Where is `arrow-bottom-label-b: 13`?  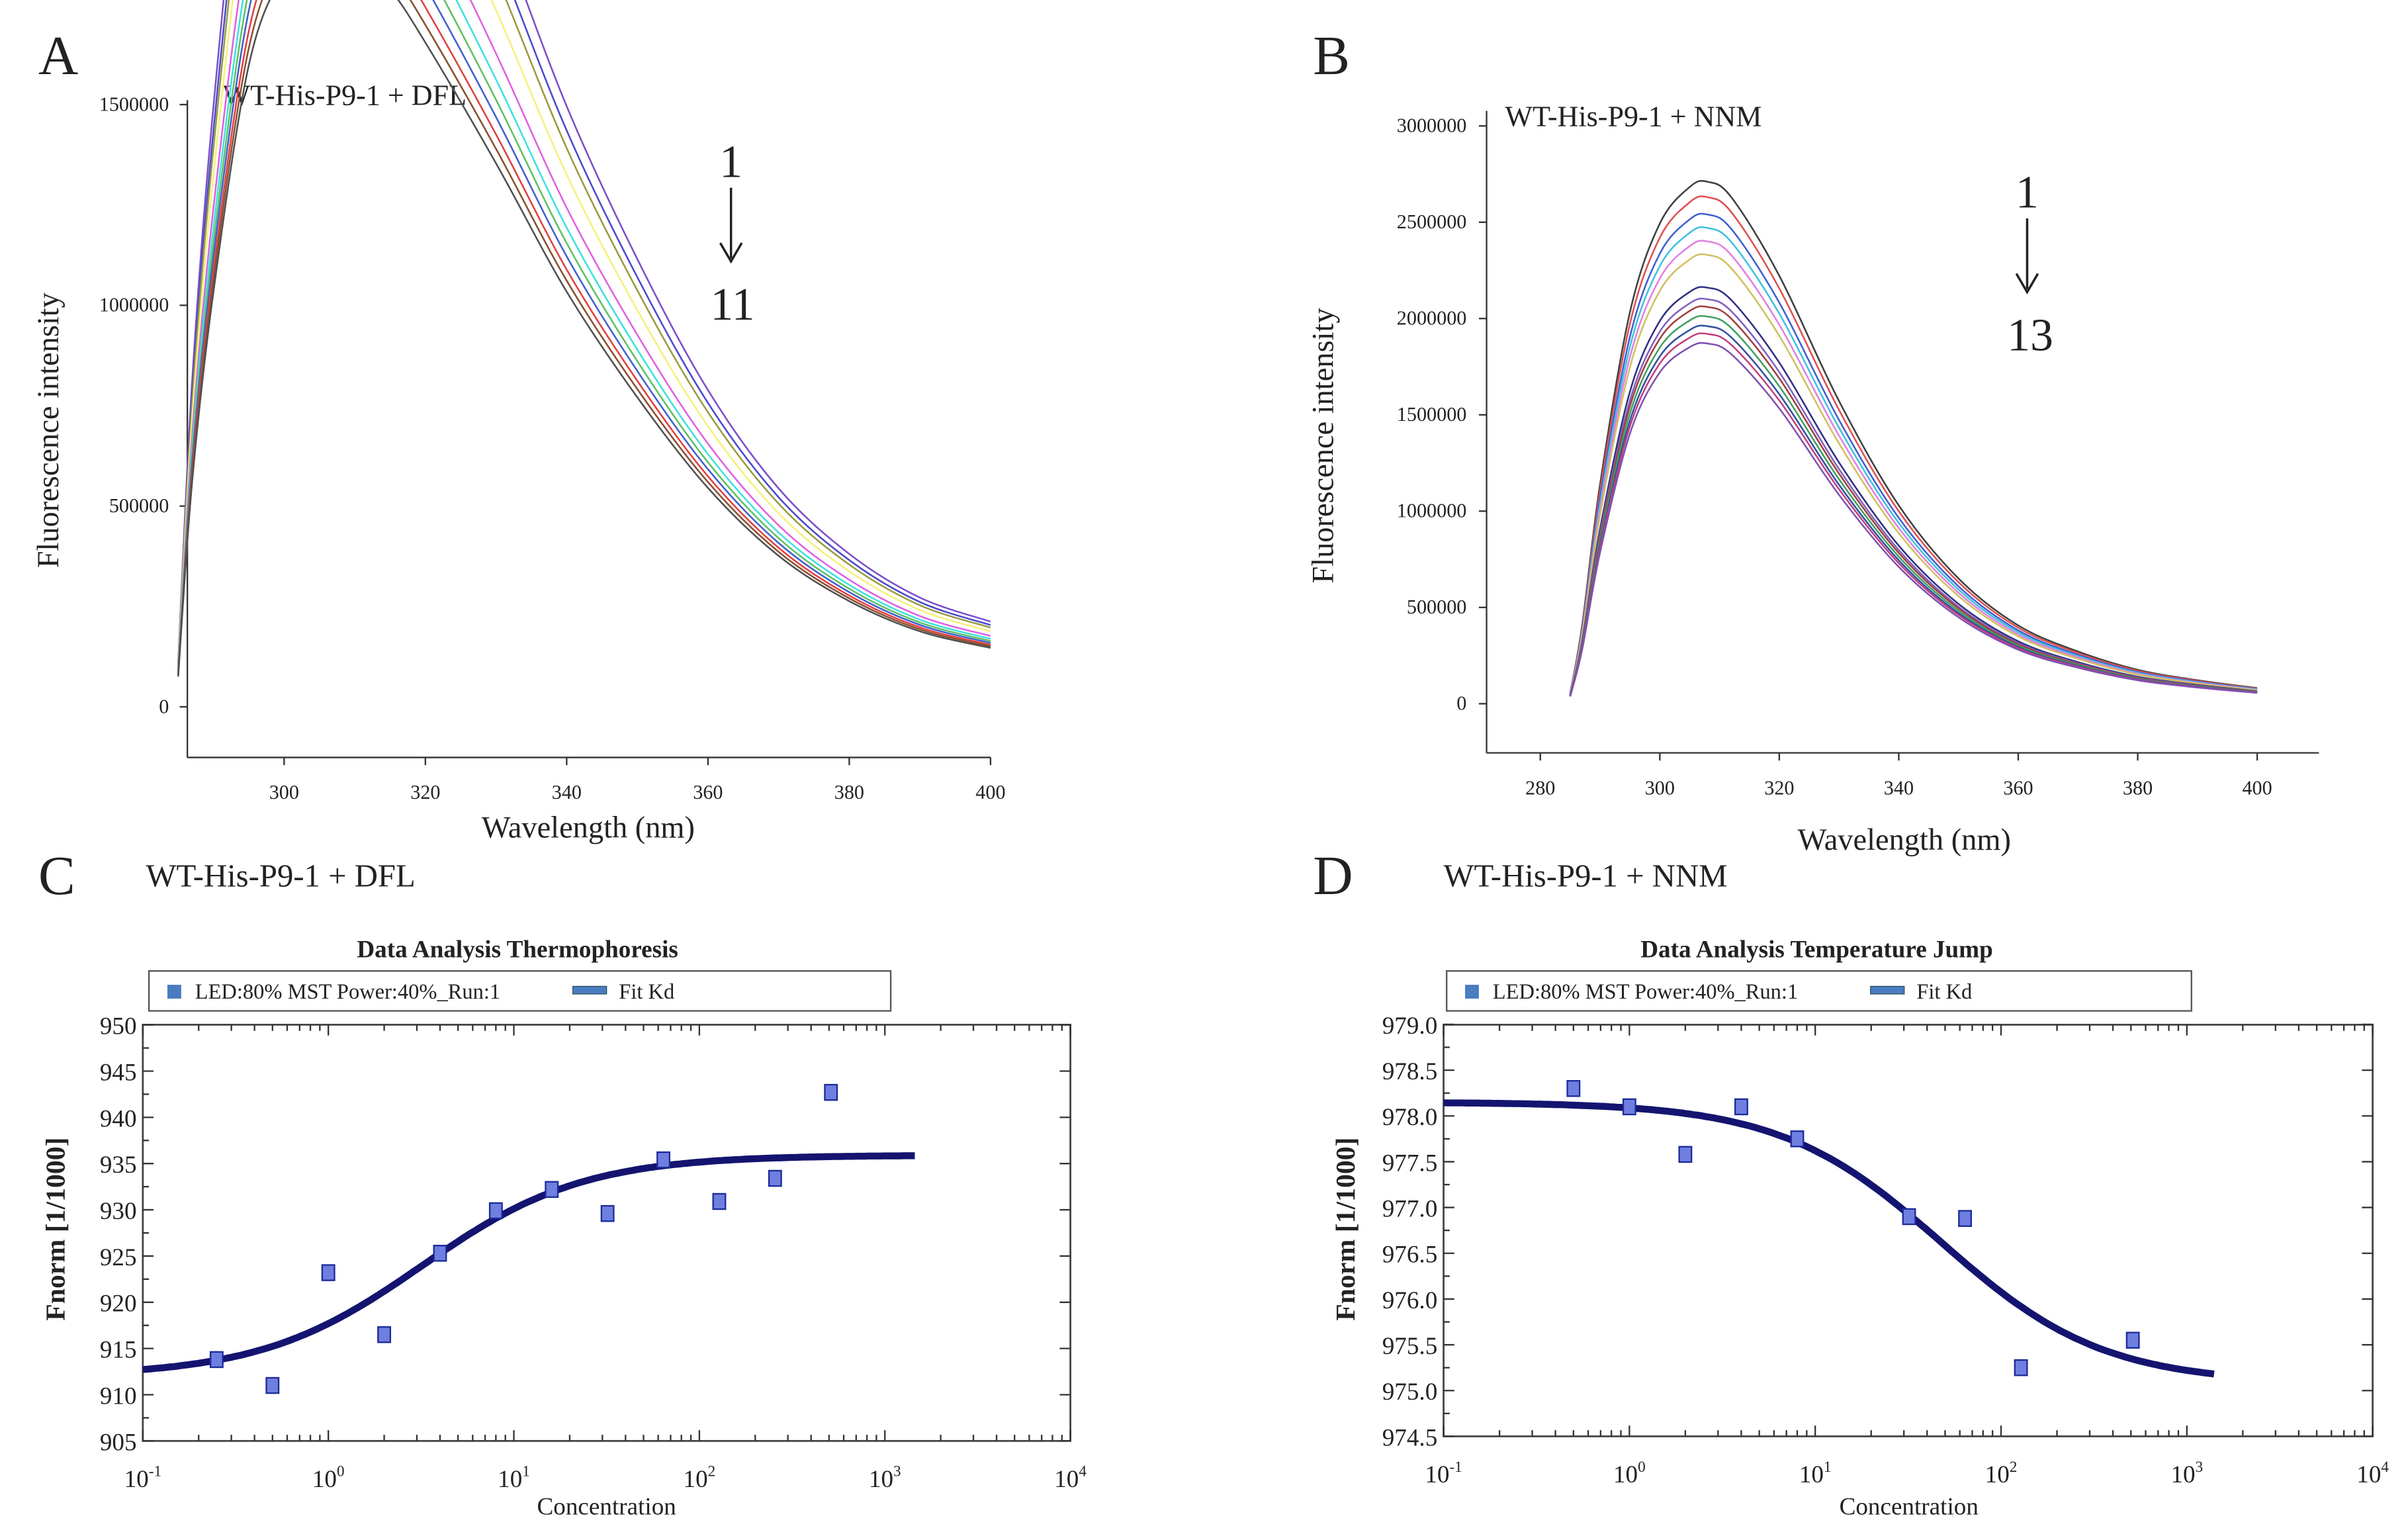 arrow-bottom-label-b: 13 is located at coordinates (2030, 335).